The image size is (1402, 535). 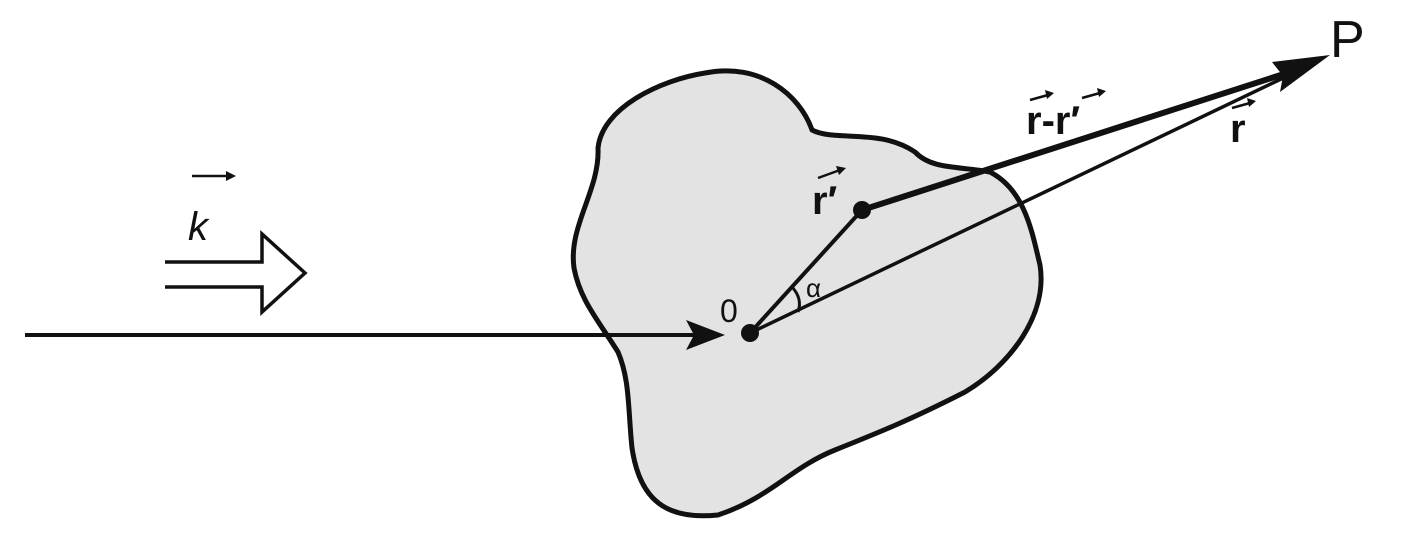 I want to click on position-vector-label: r, so click(x=1238, y=129).